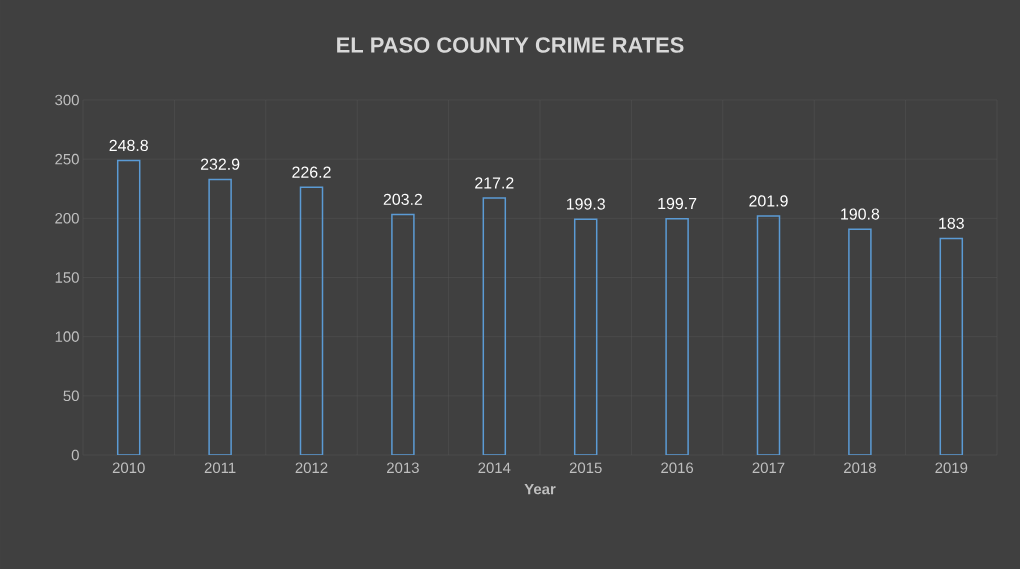  What do you see at coordinates (67, 100) in the screenshot?
I see `y-tick-label: 300` at bounding box center [67, 100].